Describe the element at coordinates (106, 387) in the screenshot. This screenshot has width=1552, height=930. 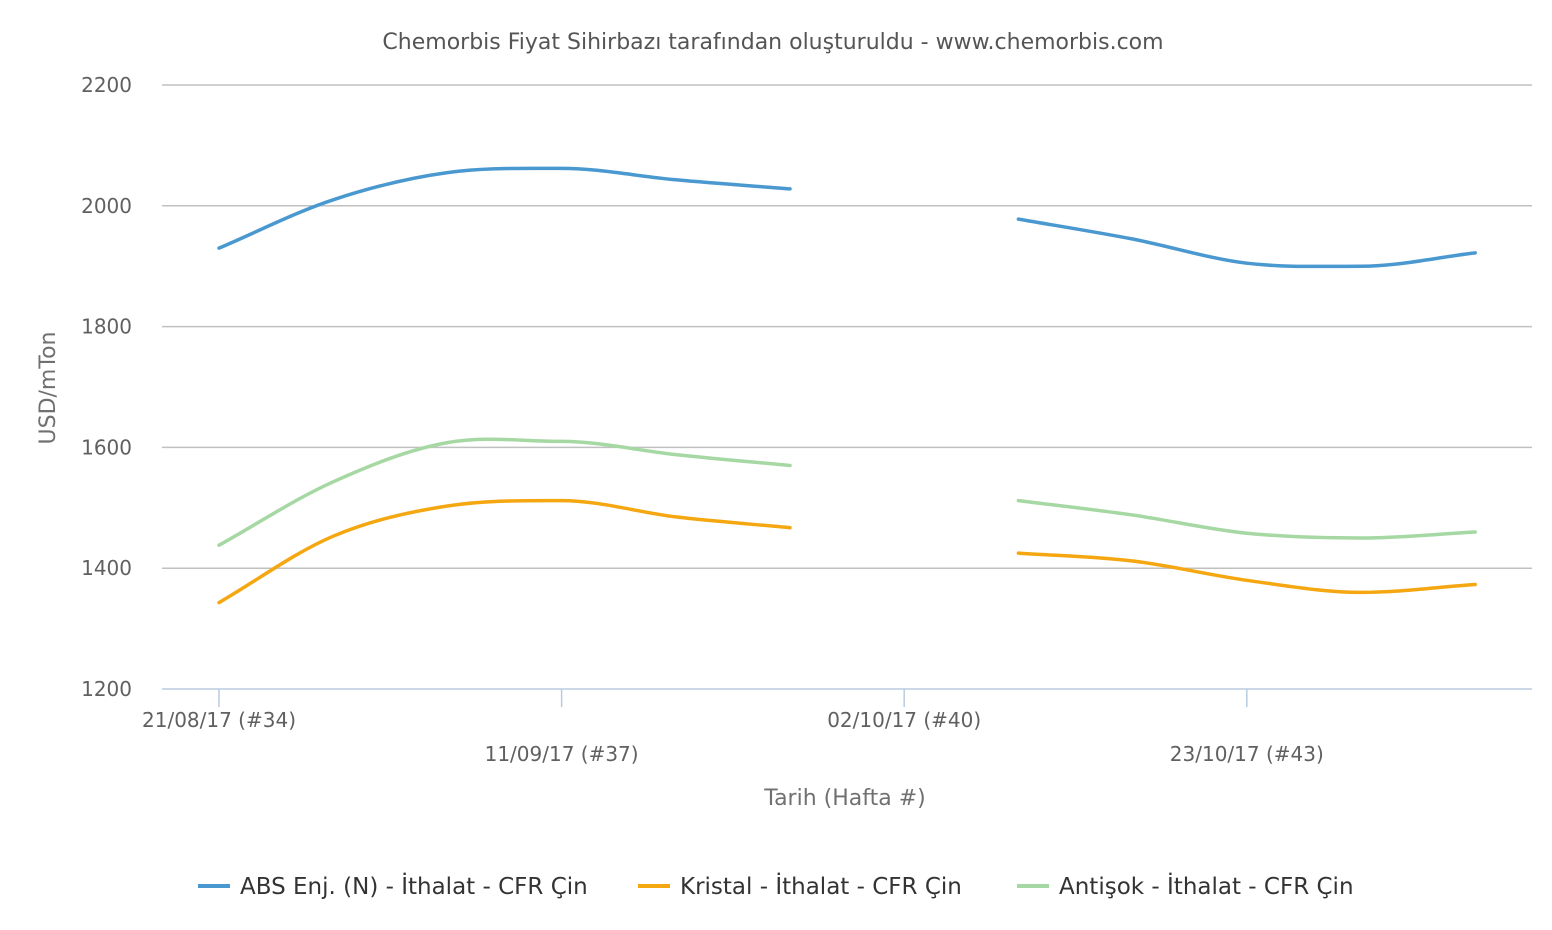
I see `y-axis-tick-labels: 1200 1400 1600 1800 2000 2200` at that location.